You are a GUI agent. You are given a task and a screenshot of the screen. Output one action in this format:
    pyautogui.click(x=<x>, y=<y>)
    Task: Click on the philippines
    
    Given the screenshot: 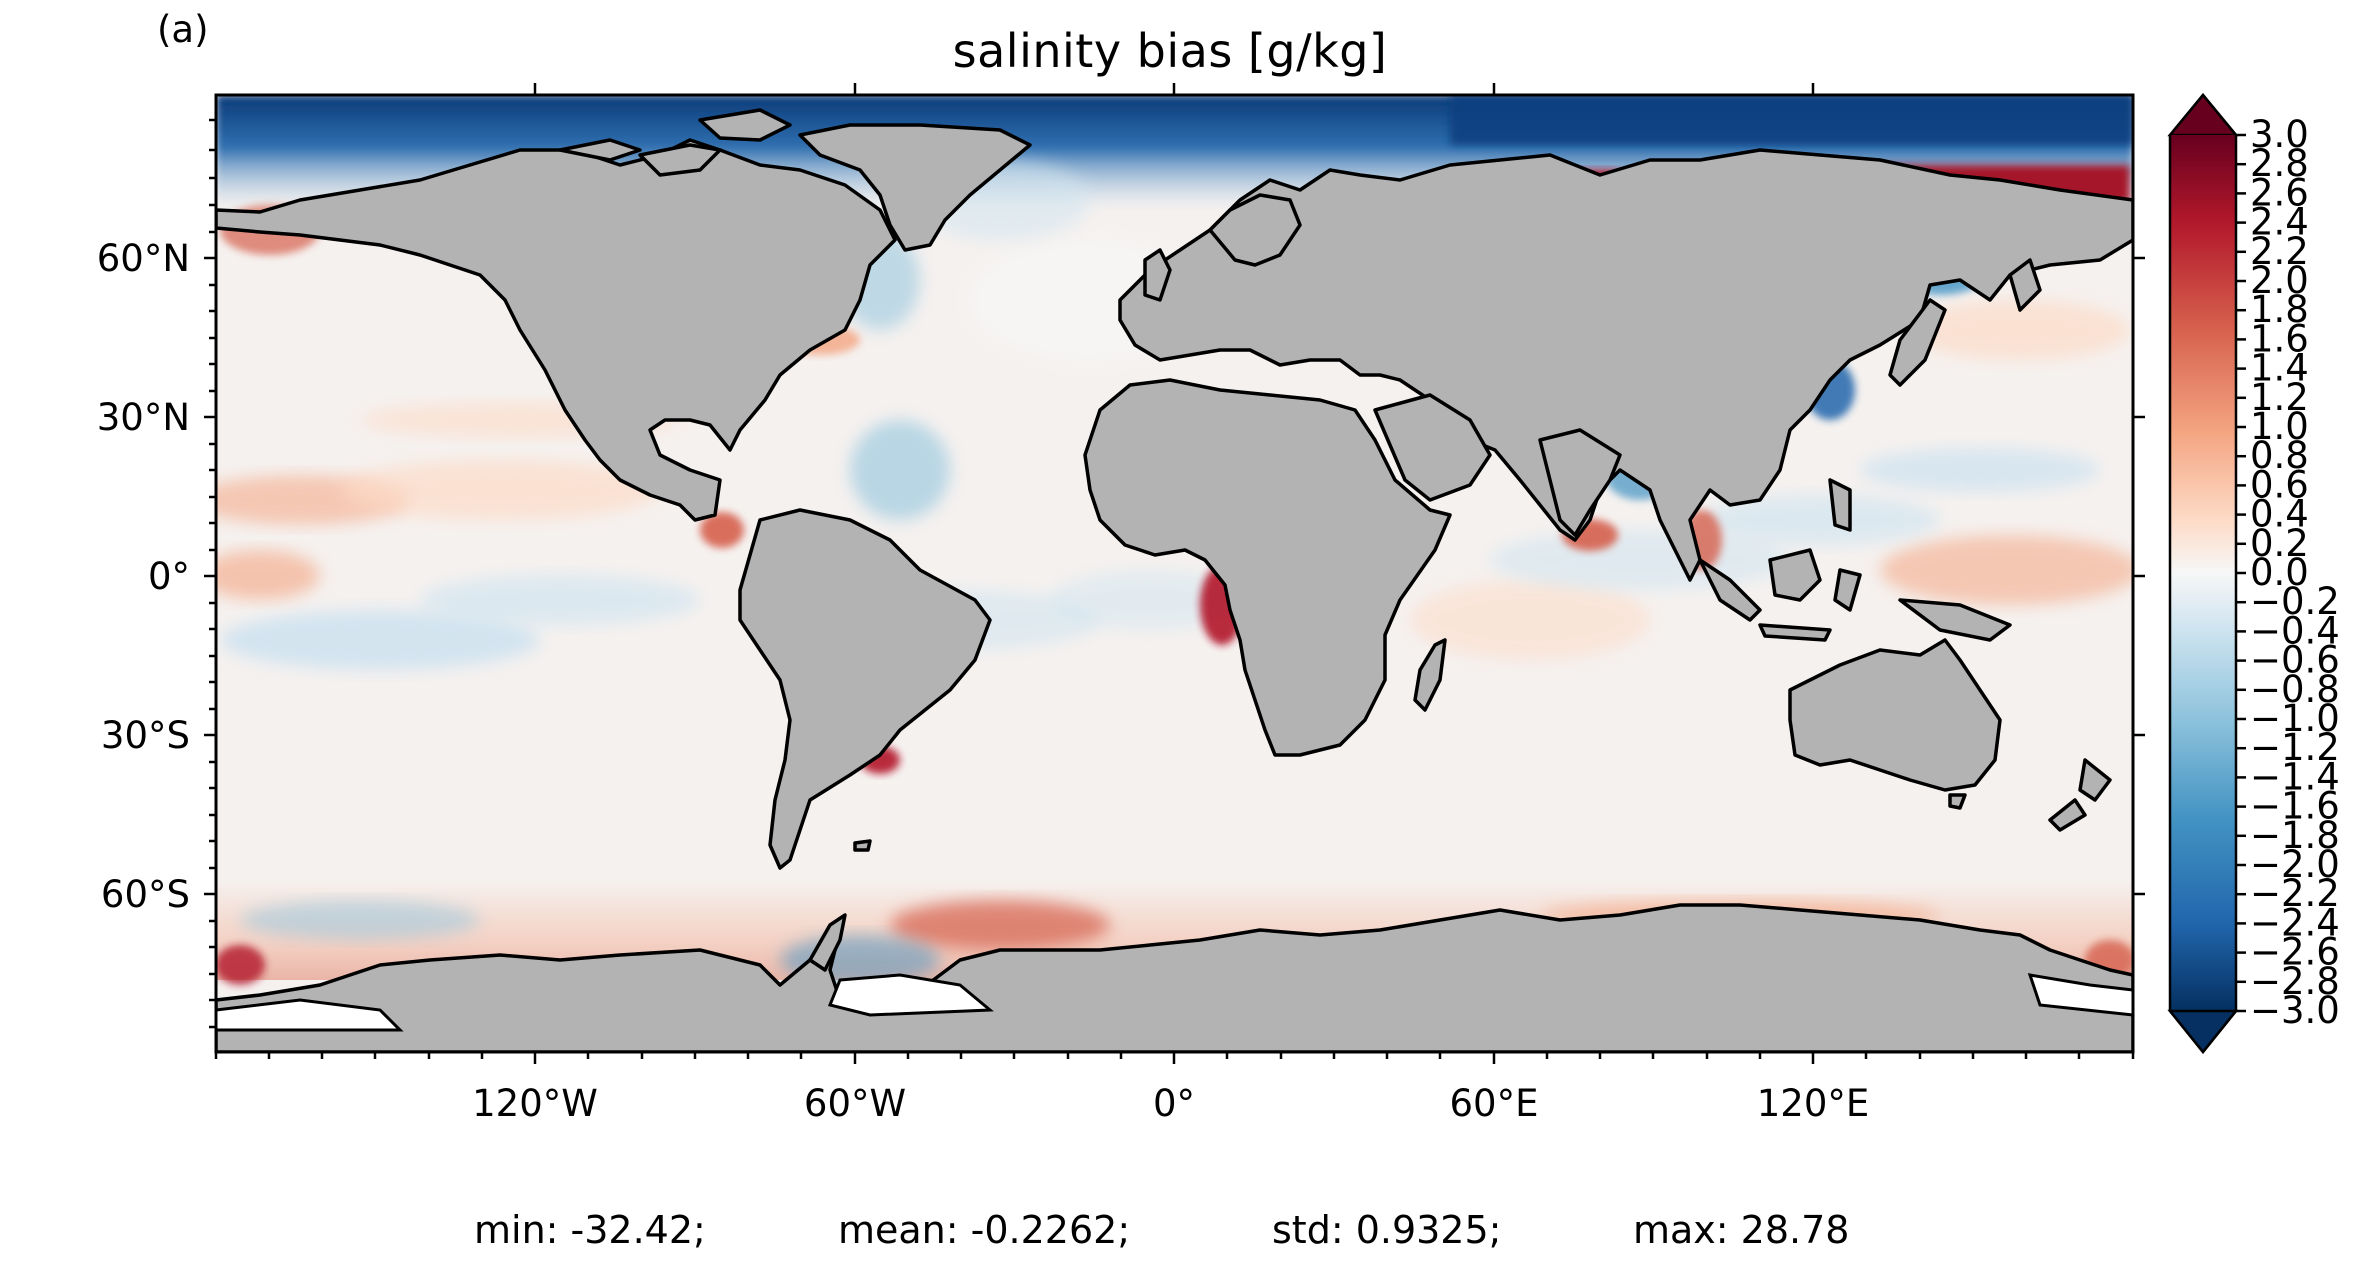 What is the action you would take?
    pyautogui.click(x=1840, y=505)
    